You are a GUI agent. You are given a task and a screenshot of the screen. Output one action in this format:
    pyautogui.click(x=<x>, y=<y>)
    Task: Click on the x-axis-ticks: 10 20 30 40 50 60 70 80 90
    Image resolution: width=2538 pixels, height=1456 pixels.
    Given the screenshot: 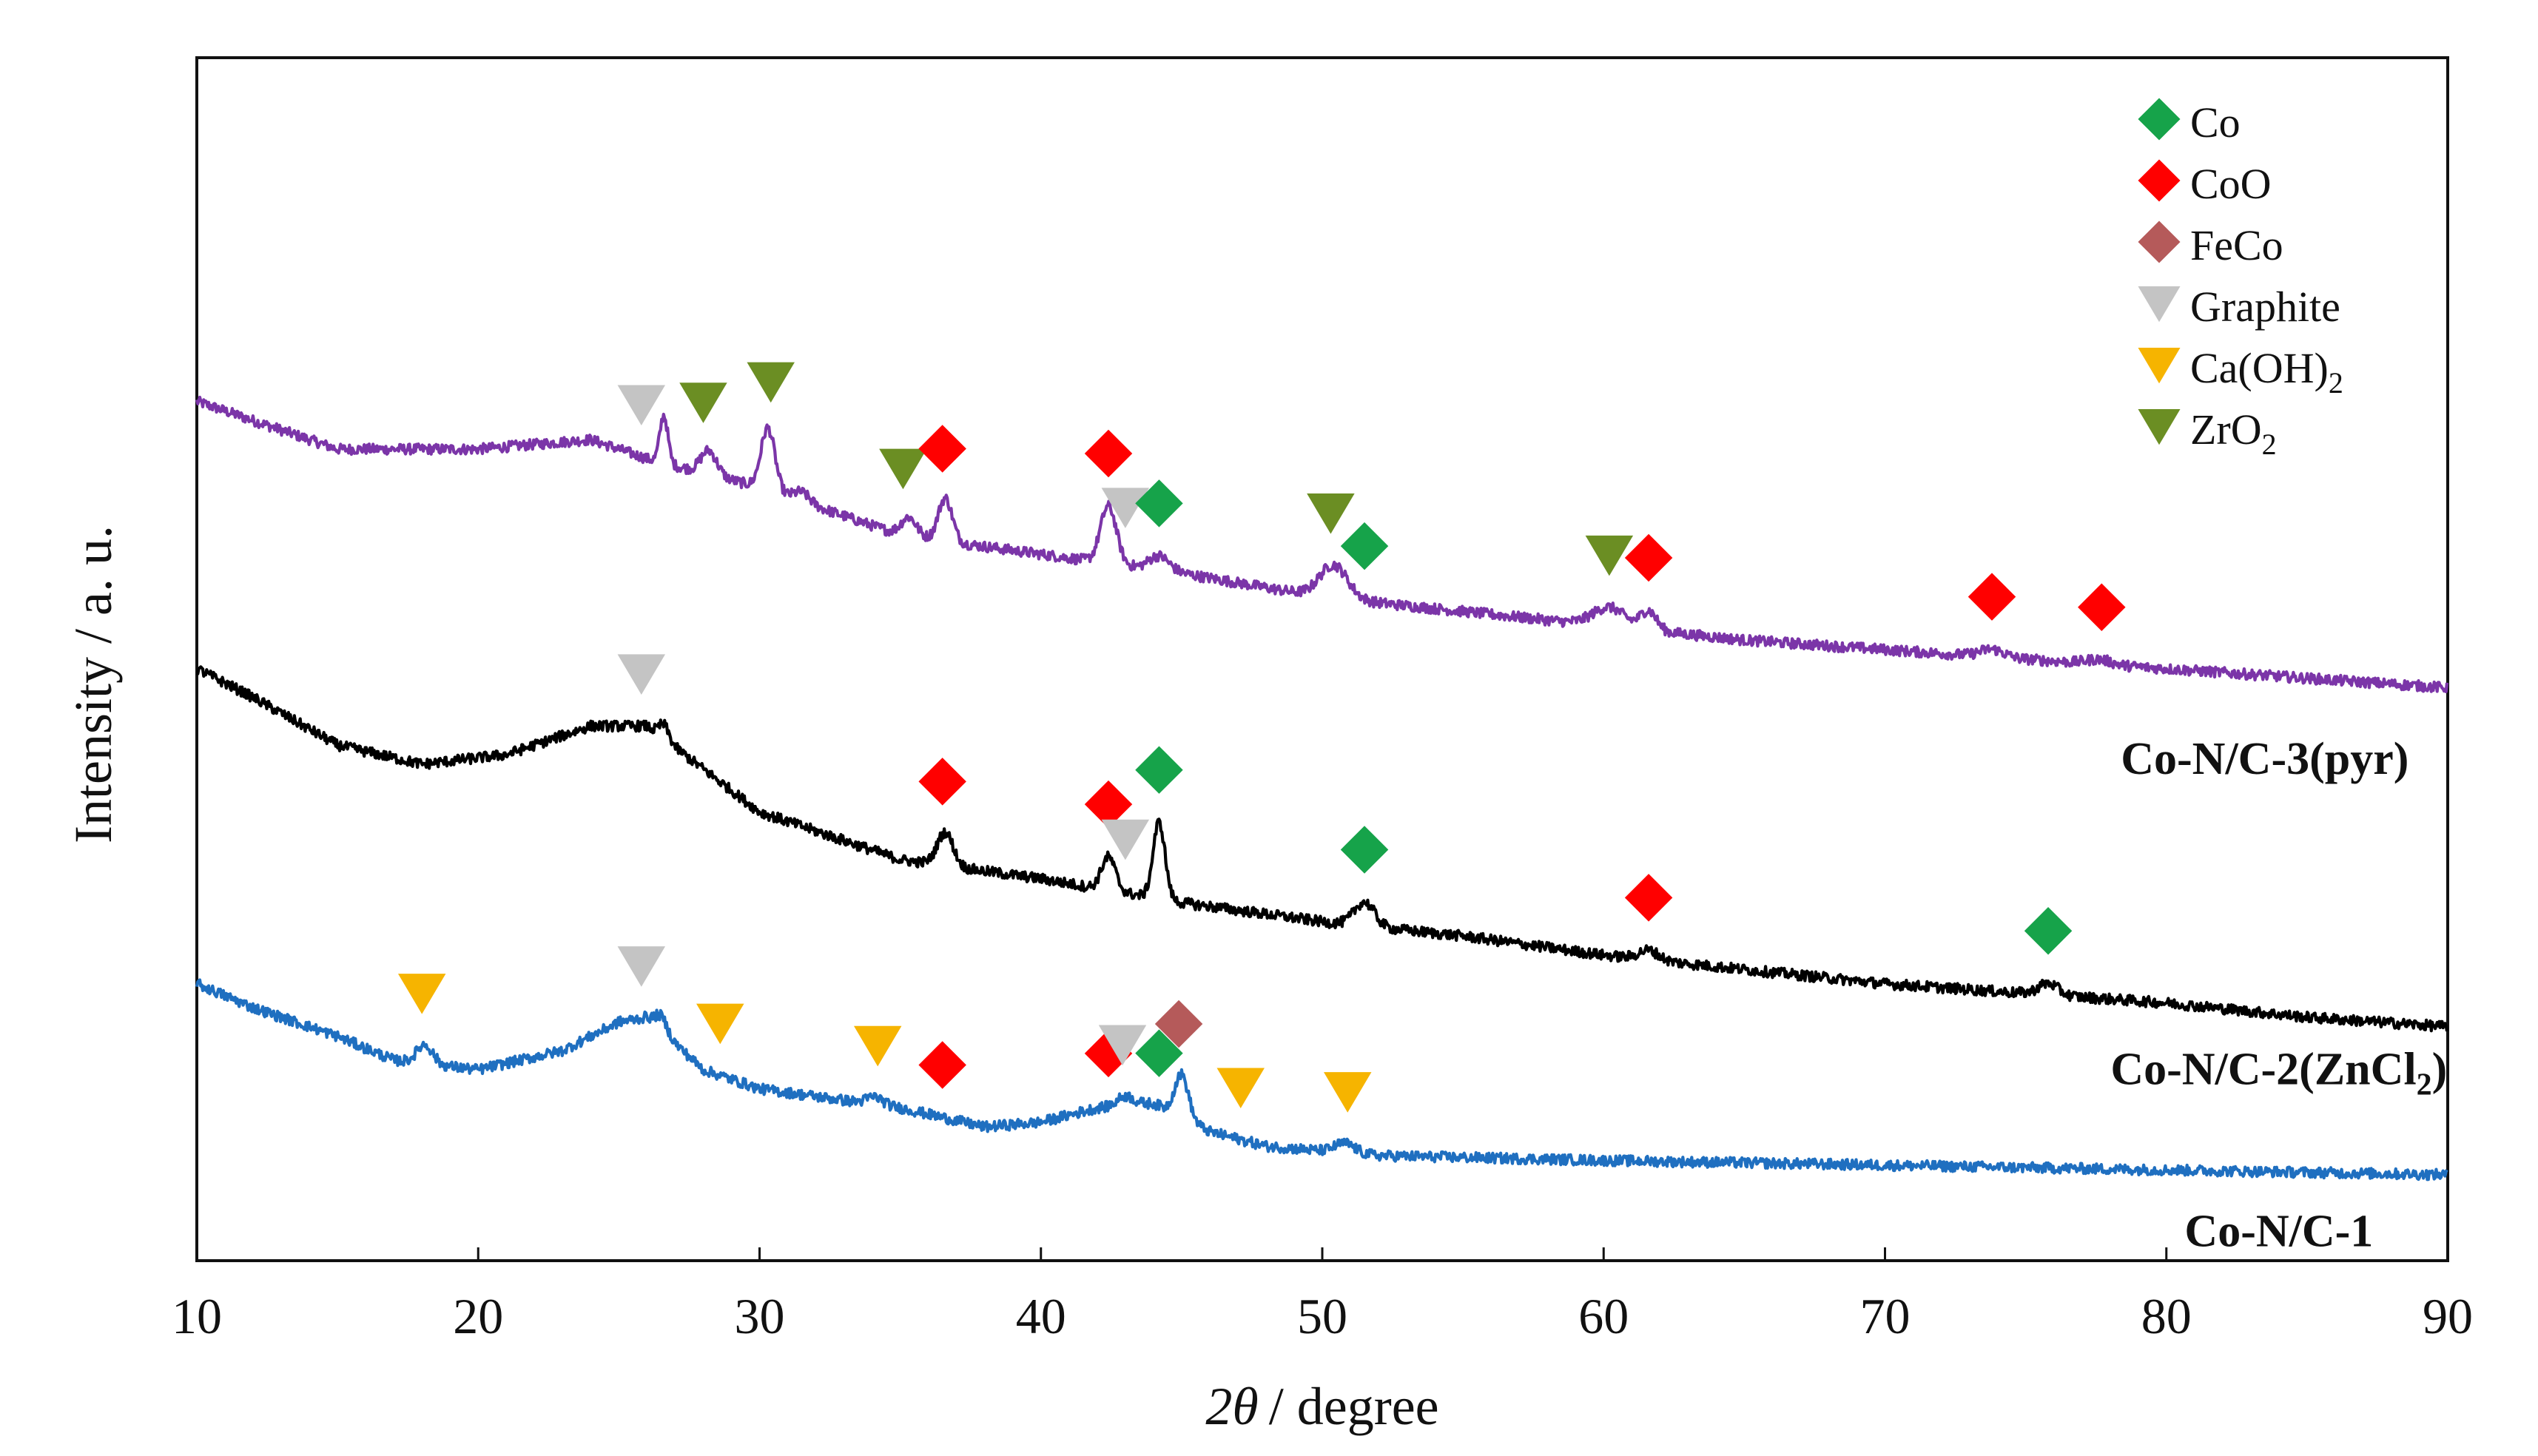 What is the action you would take?
    pyautogui.click(x=1323, y=1295)
    